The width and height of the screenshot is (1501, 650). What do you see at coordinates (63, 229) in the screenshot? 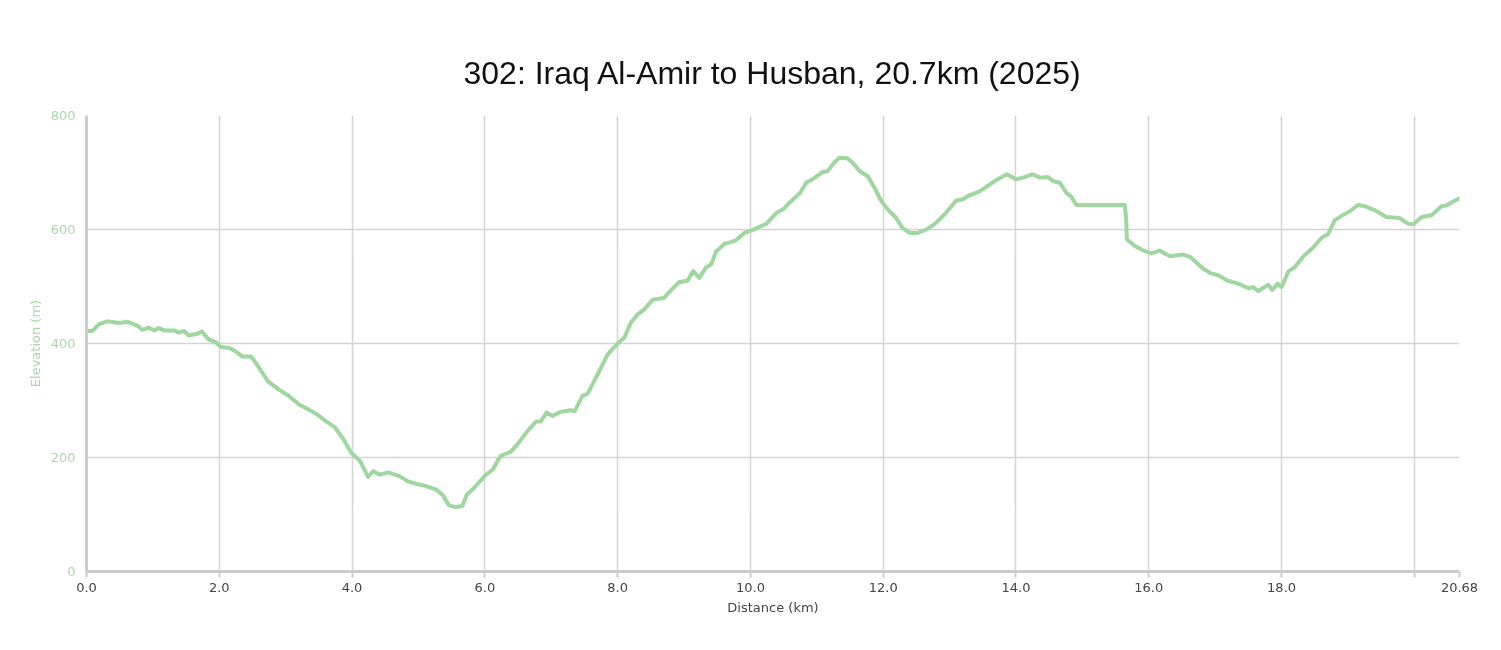
I see `y-tick-label: 600` at bounding box center [63, 229].